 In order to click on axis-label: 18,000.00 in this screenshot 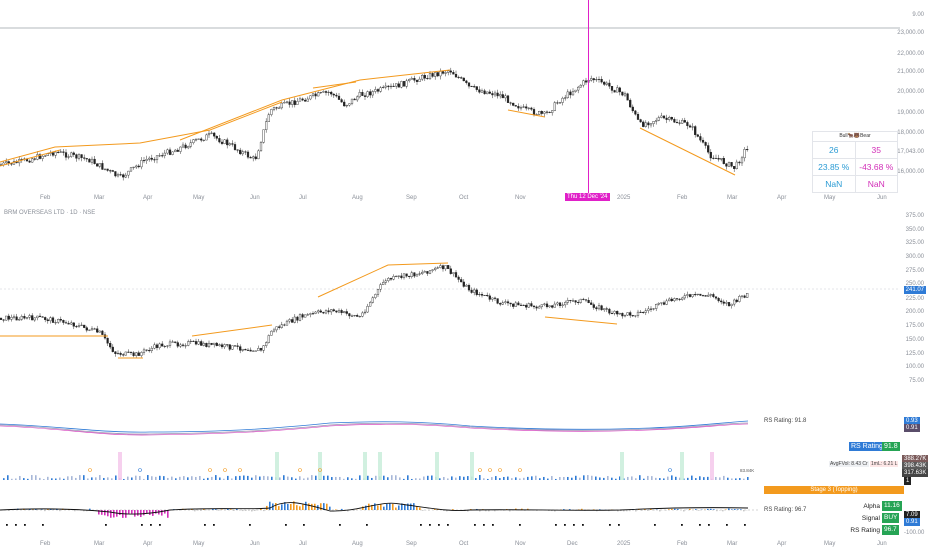, I will do `click(910, 133)`.